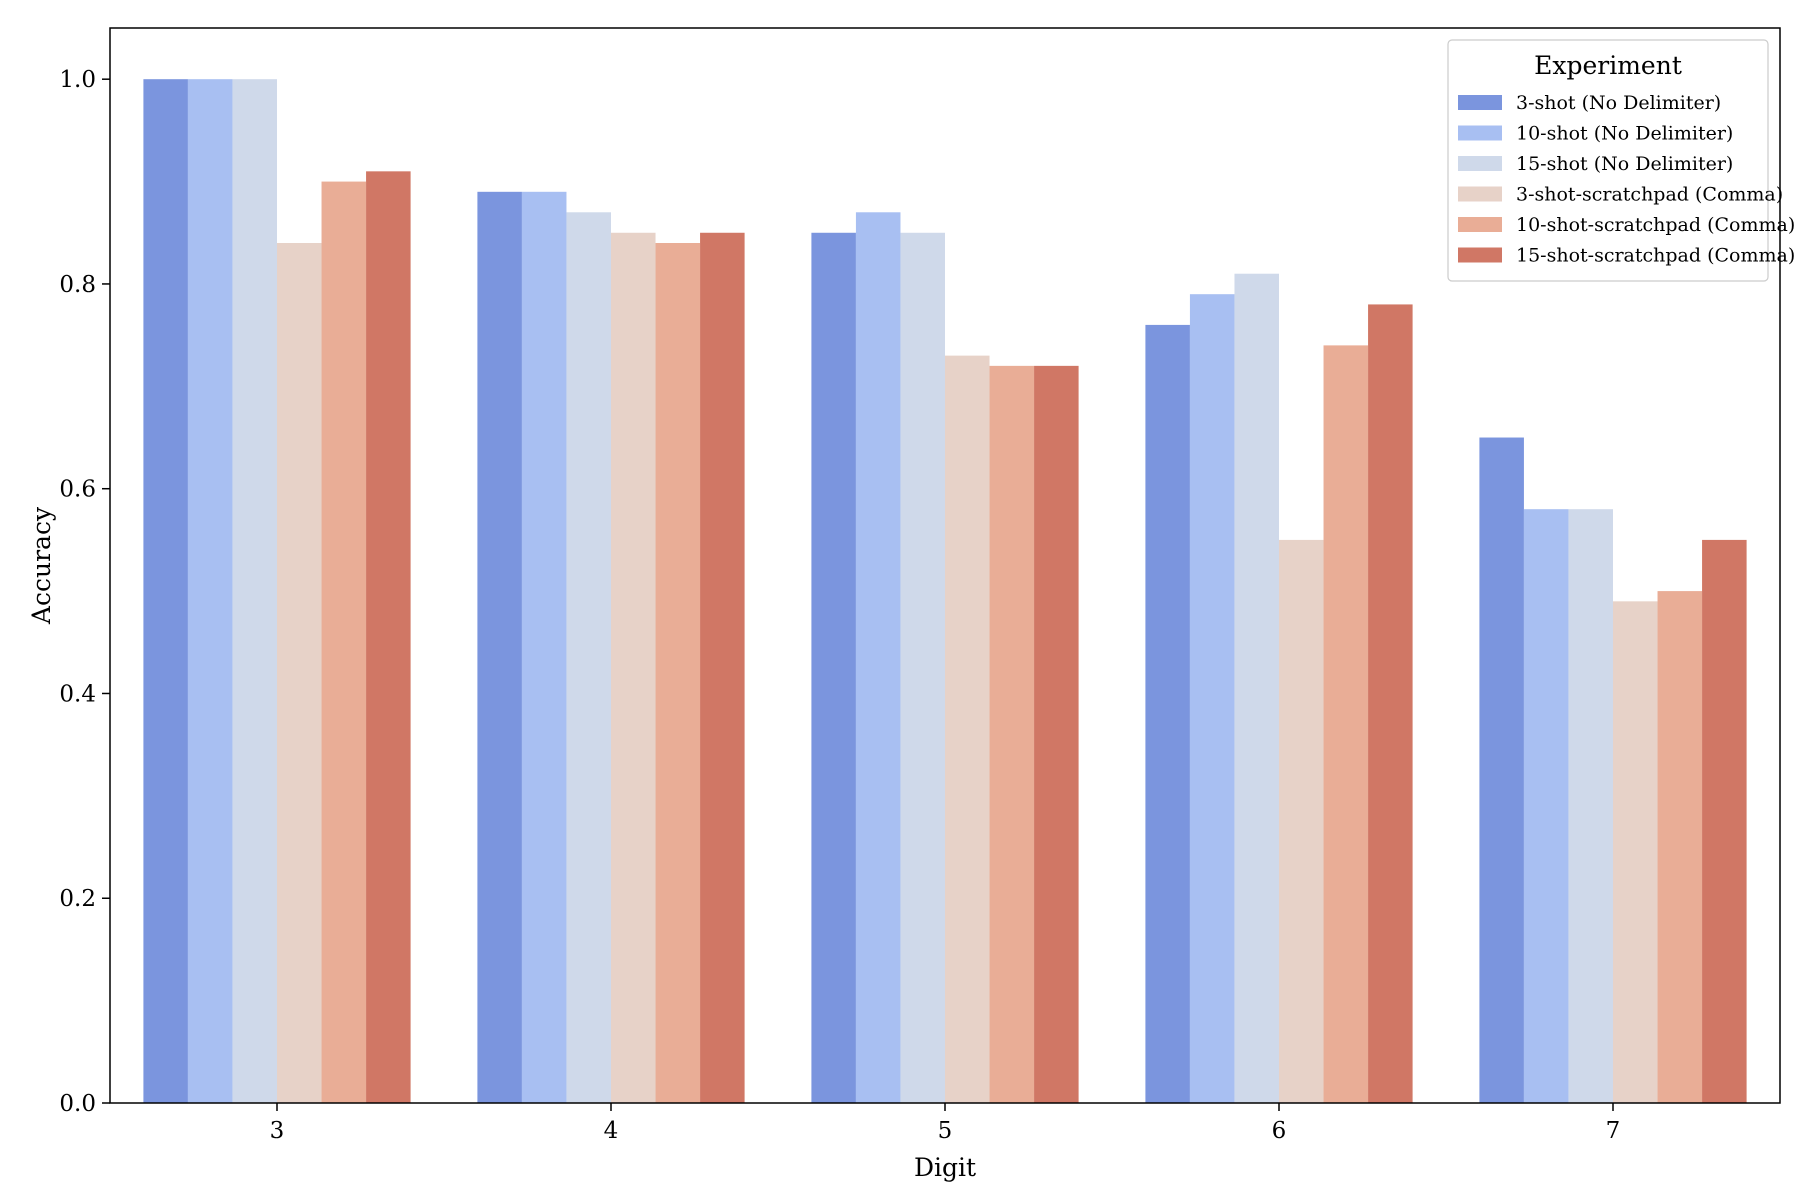  I want to click on legend-label: 15-shot-scratchpad (Comma), so click(1655, 256).